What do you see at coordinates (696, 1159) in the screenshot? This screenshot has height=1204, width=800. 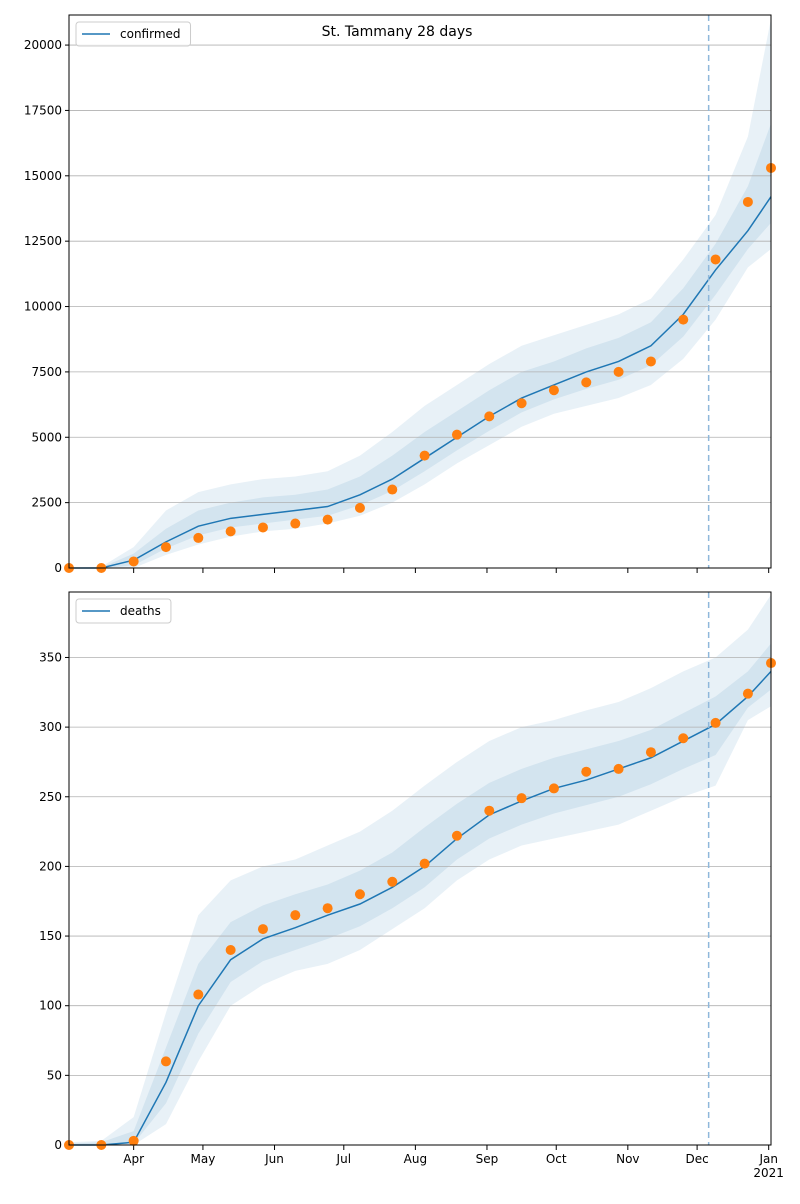 I see `x-tick-label: Dec` at bounding box center [696, 1159].